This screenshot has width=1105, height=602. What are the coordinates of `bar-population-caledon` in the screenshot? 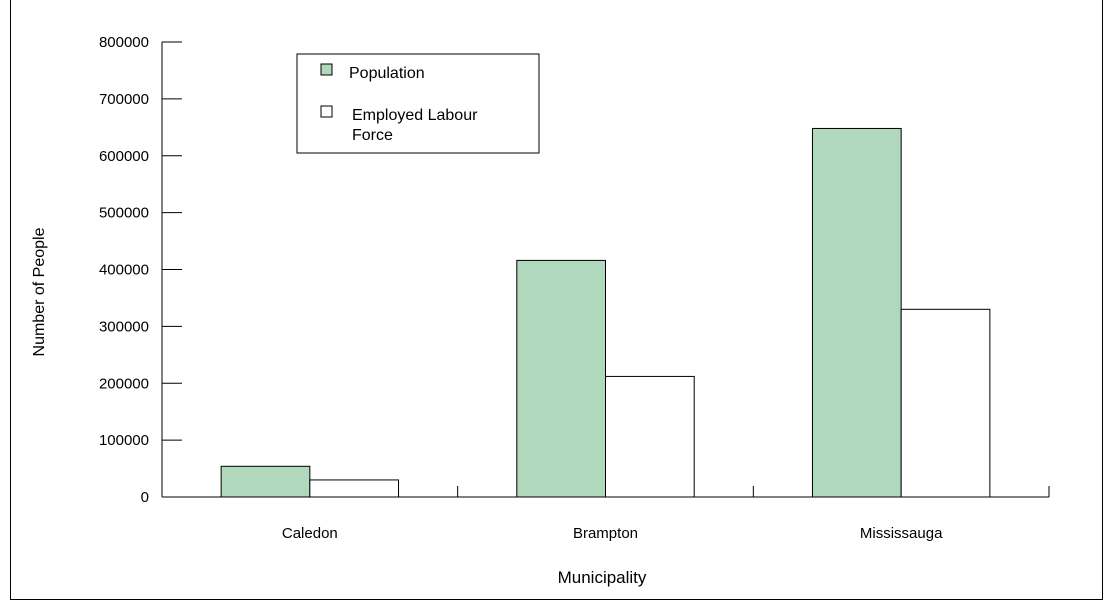 It's located at (265, 481).